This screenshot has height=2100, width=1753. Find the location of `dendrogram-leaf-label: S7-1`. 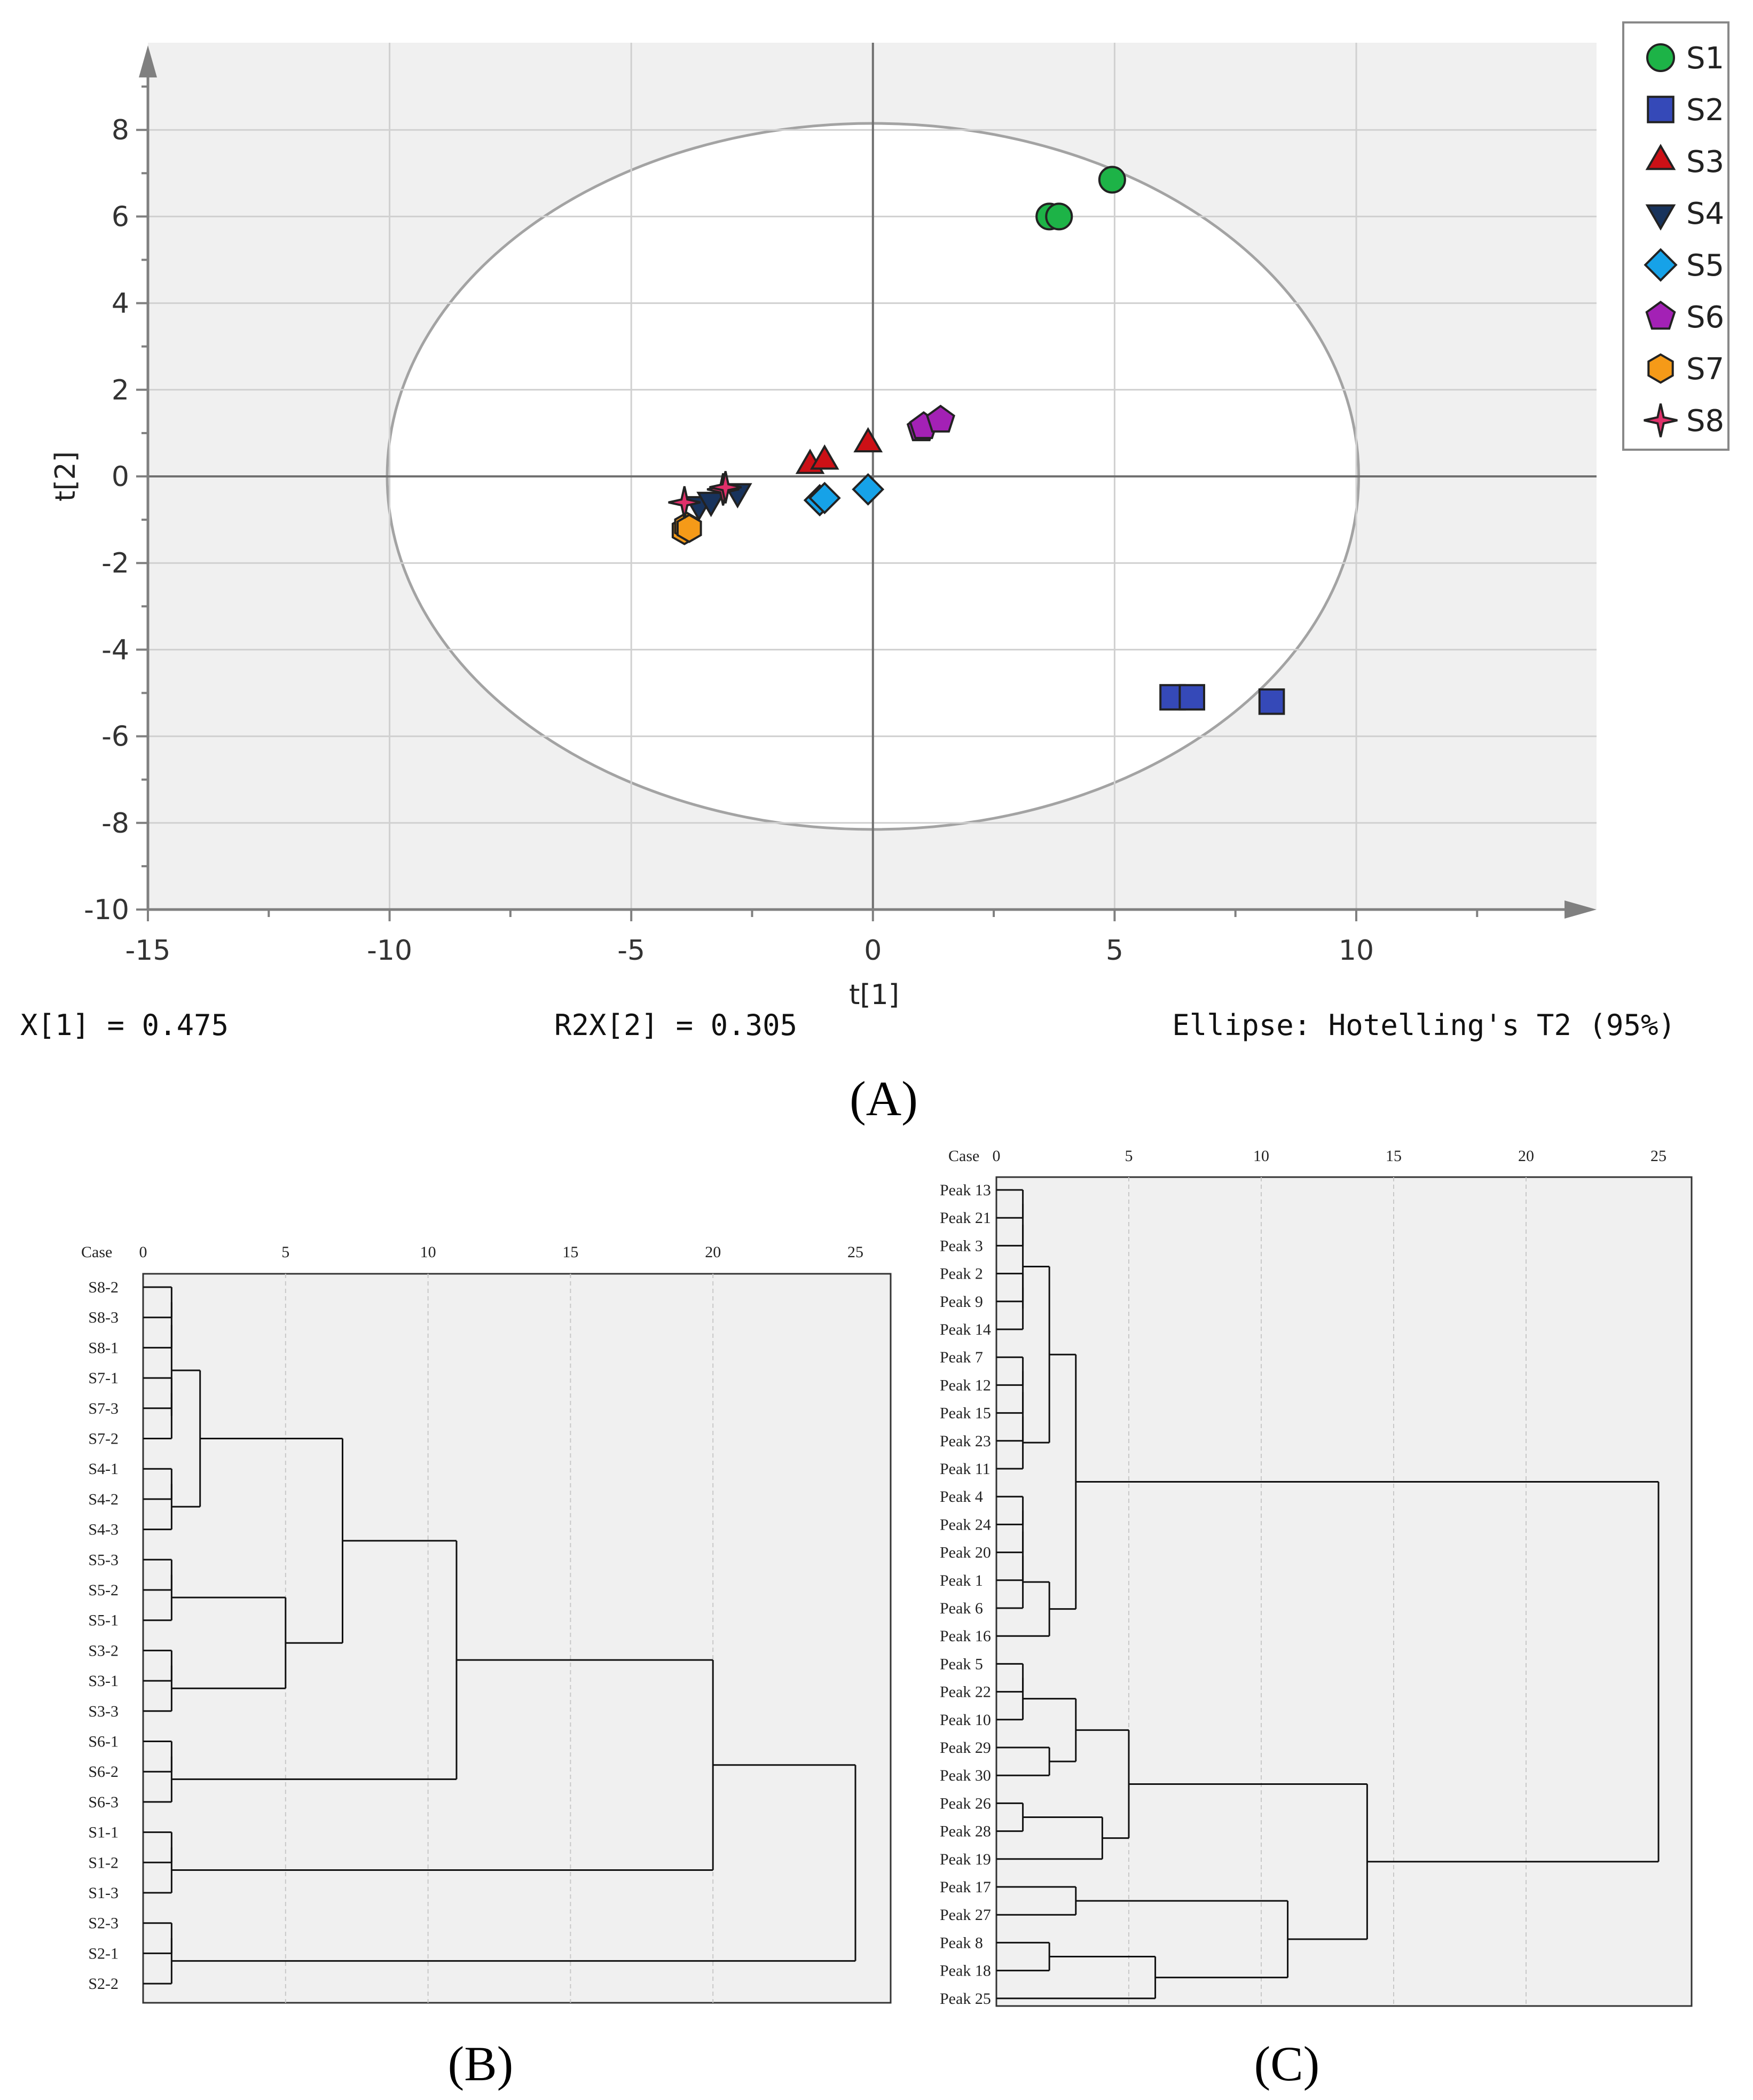

dendrogram-leaf-label: S7-1 is located at coordinates (103, 1378).